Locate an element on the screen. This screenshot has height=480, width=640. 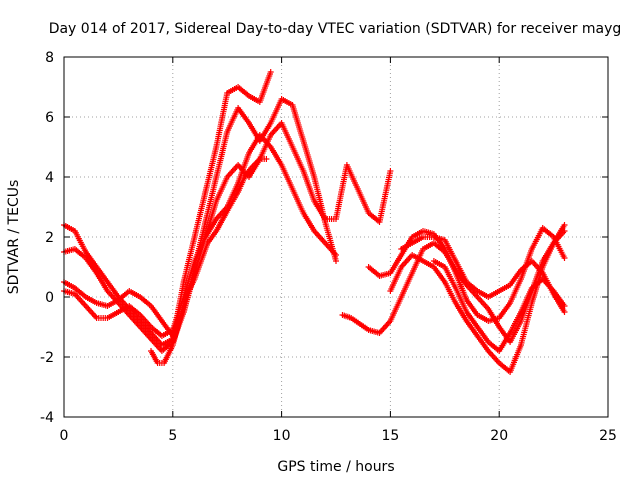
x-tick-label: 0 is located at coordinates (64, 436).